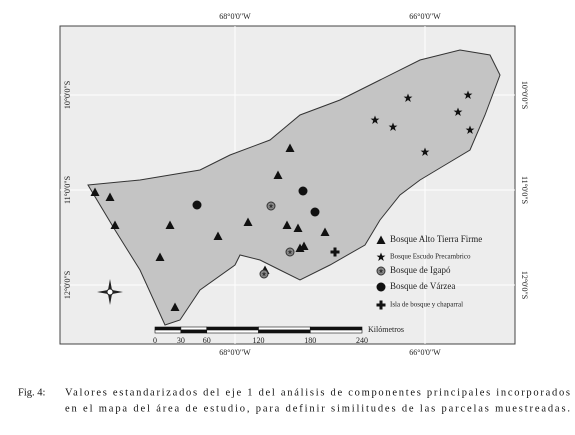 The image size is (575, 435). What do you see at coordinates (430, 257) in the screenshot?
I see `legend-label: Bosque Escudo Precambrico` at bounding box center [430, 257].